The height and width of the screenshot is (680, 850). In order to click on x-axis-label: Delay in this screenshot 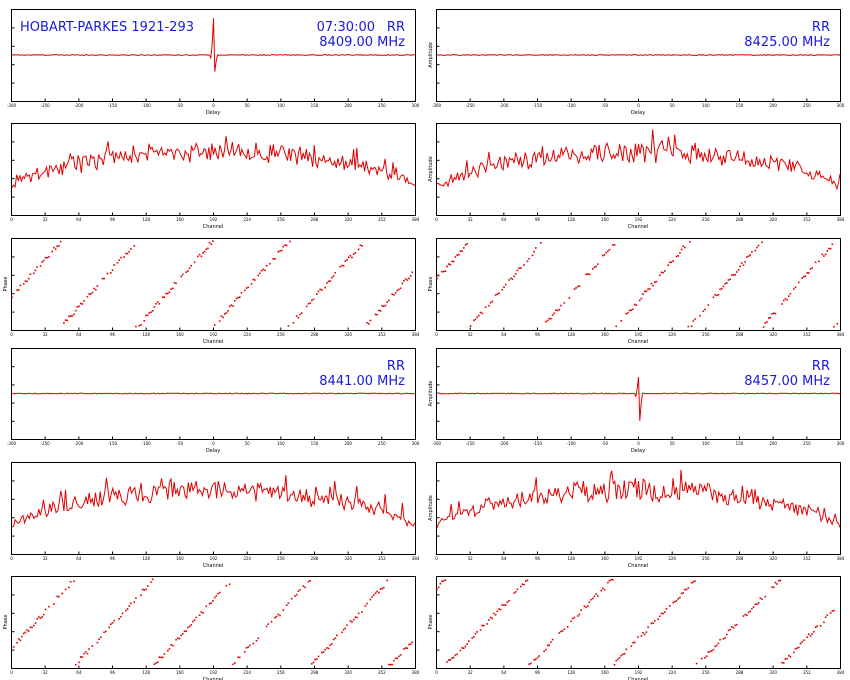, I will do `click(638, 451)`.